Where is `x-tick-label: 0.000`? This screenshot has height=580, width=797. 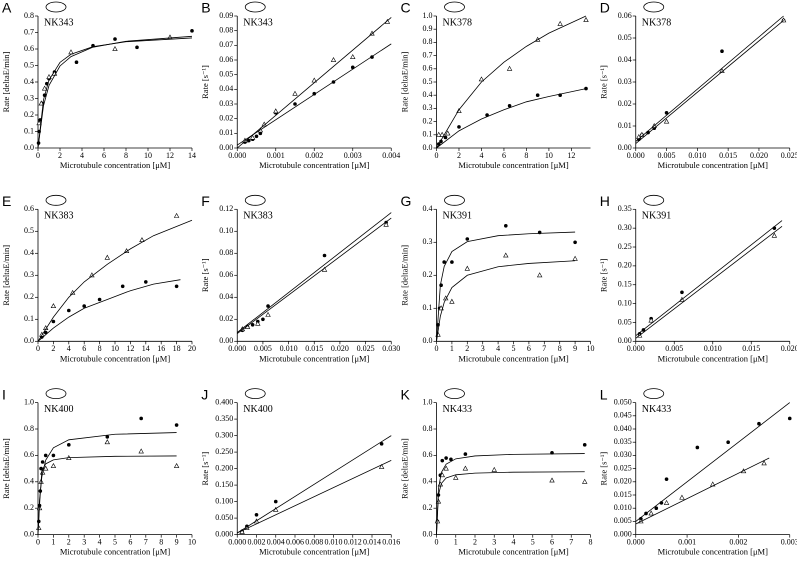 x-tick-label: 0.000 is located at coordinates (636, 348).